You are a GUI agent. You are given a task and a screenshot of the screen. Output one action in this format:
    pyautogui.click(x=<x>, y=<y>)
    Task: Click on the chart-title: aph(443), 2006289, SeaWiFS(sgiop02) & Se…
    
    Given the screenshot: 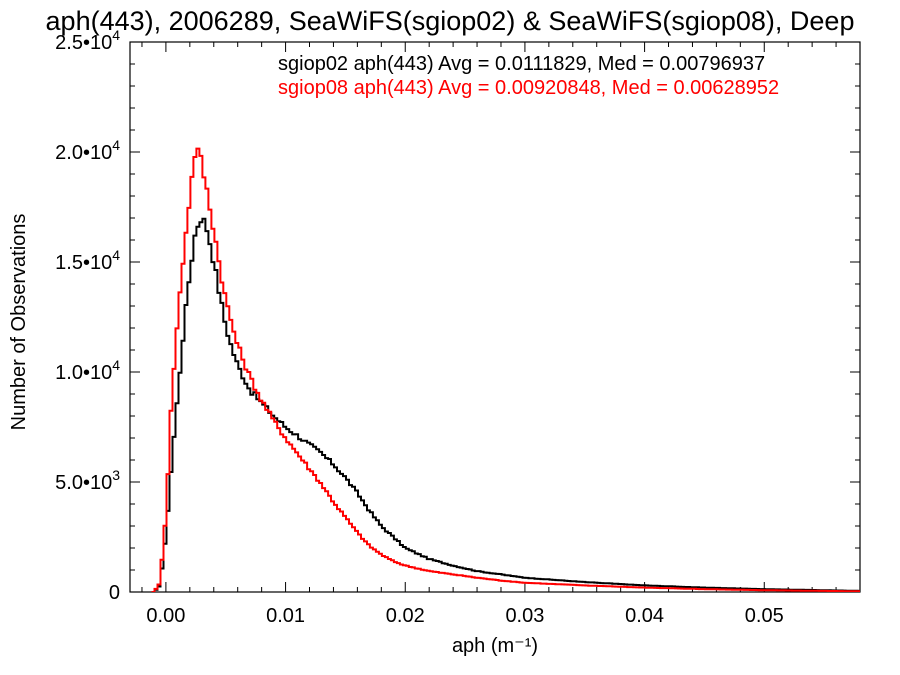 What is the action you would take?
    pyautogui.click(x=450, y=21)
    